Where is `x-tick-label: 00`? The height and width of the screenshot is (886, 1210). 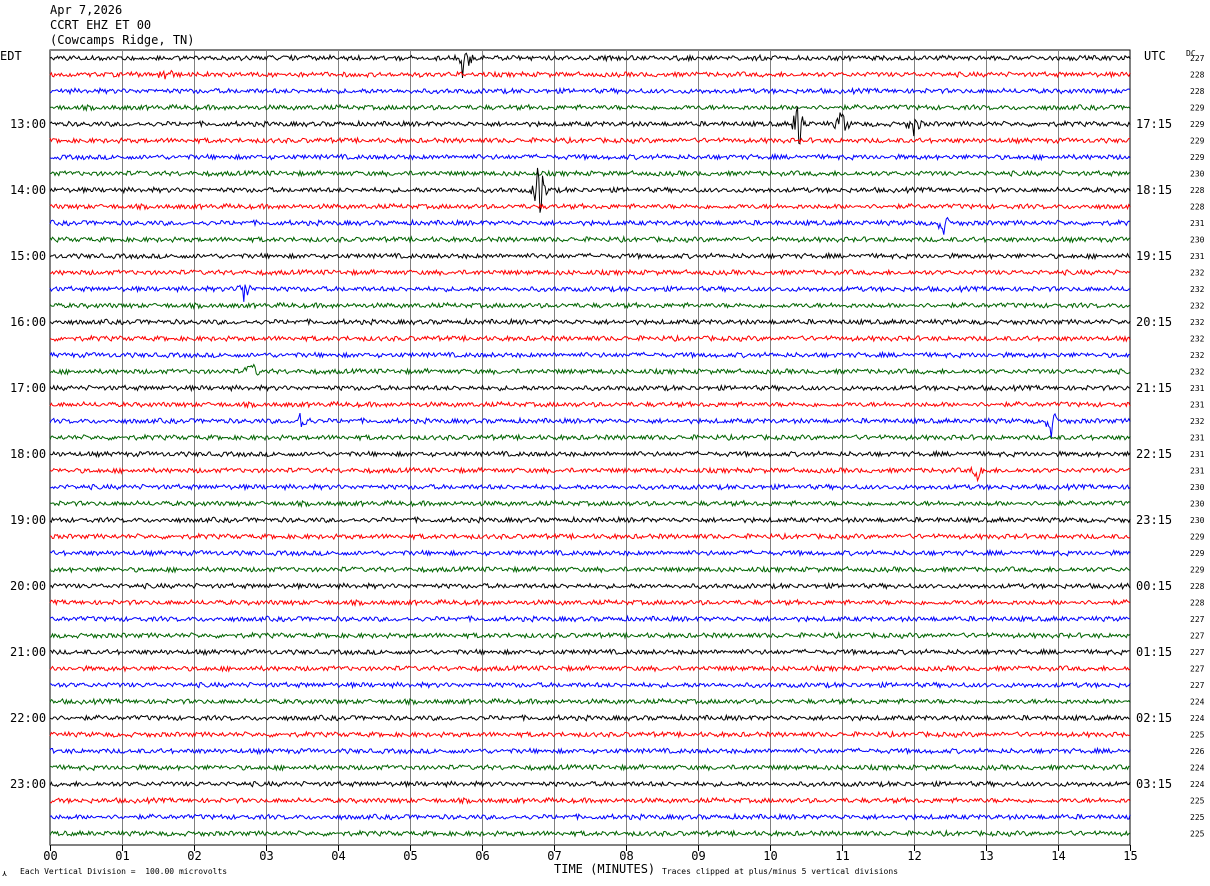 x-tick-label: 00 is located at coordinates (50, 856).